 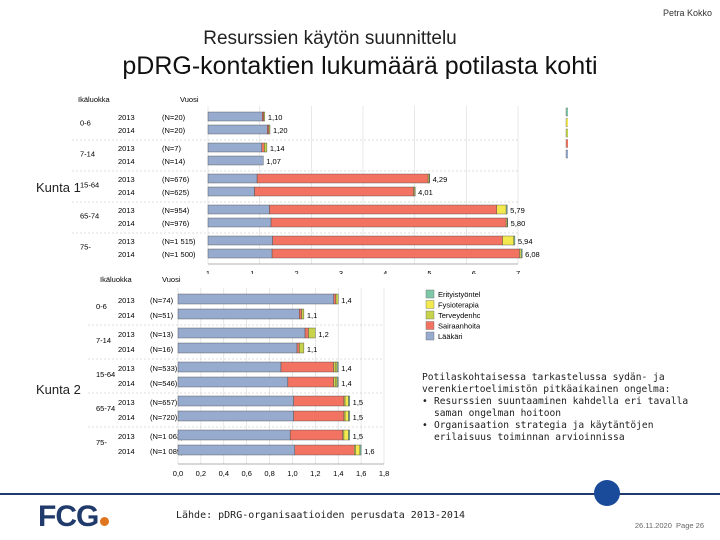 What do you see at coordinates (162, 315) in the screenshot?
I see `sample-size-label: (N=51)` at bounding box center [162, 315].